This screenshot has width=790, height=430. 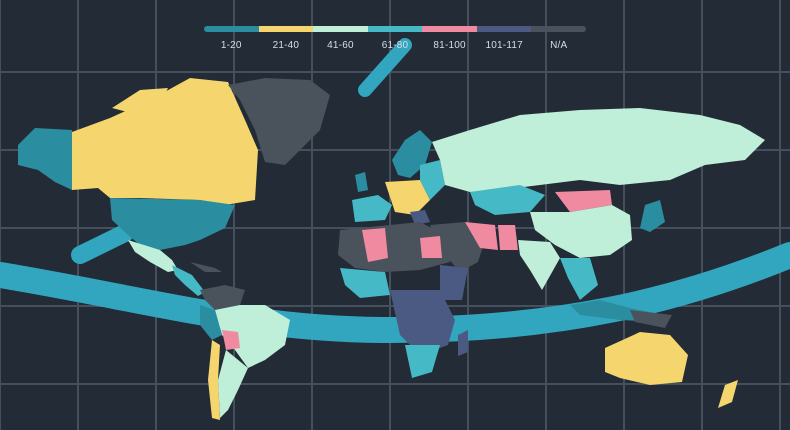 I want to click on country-ethiopia, so click(x=454, y=282).